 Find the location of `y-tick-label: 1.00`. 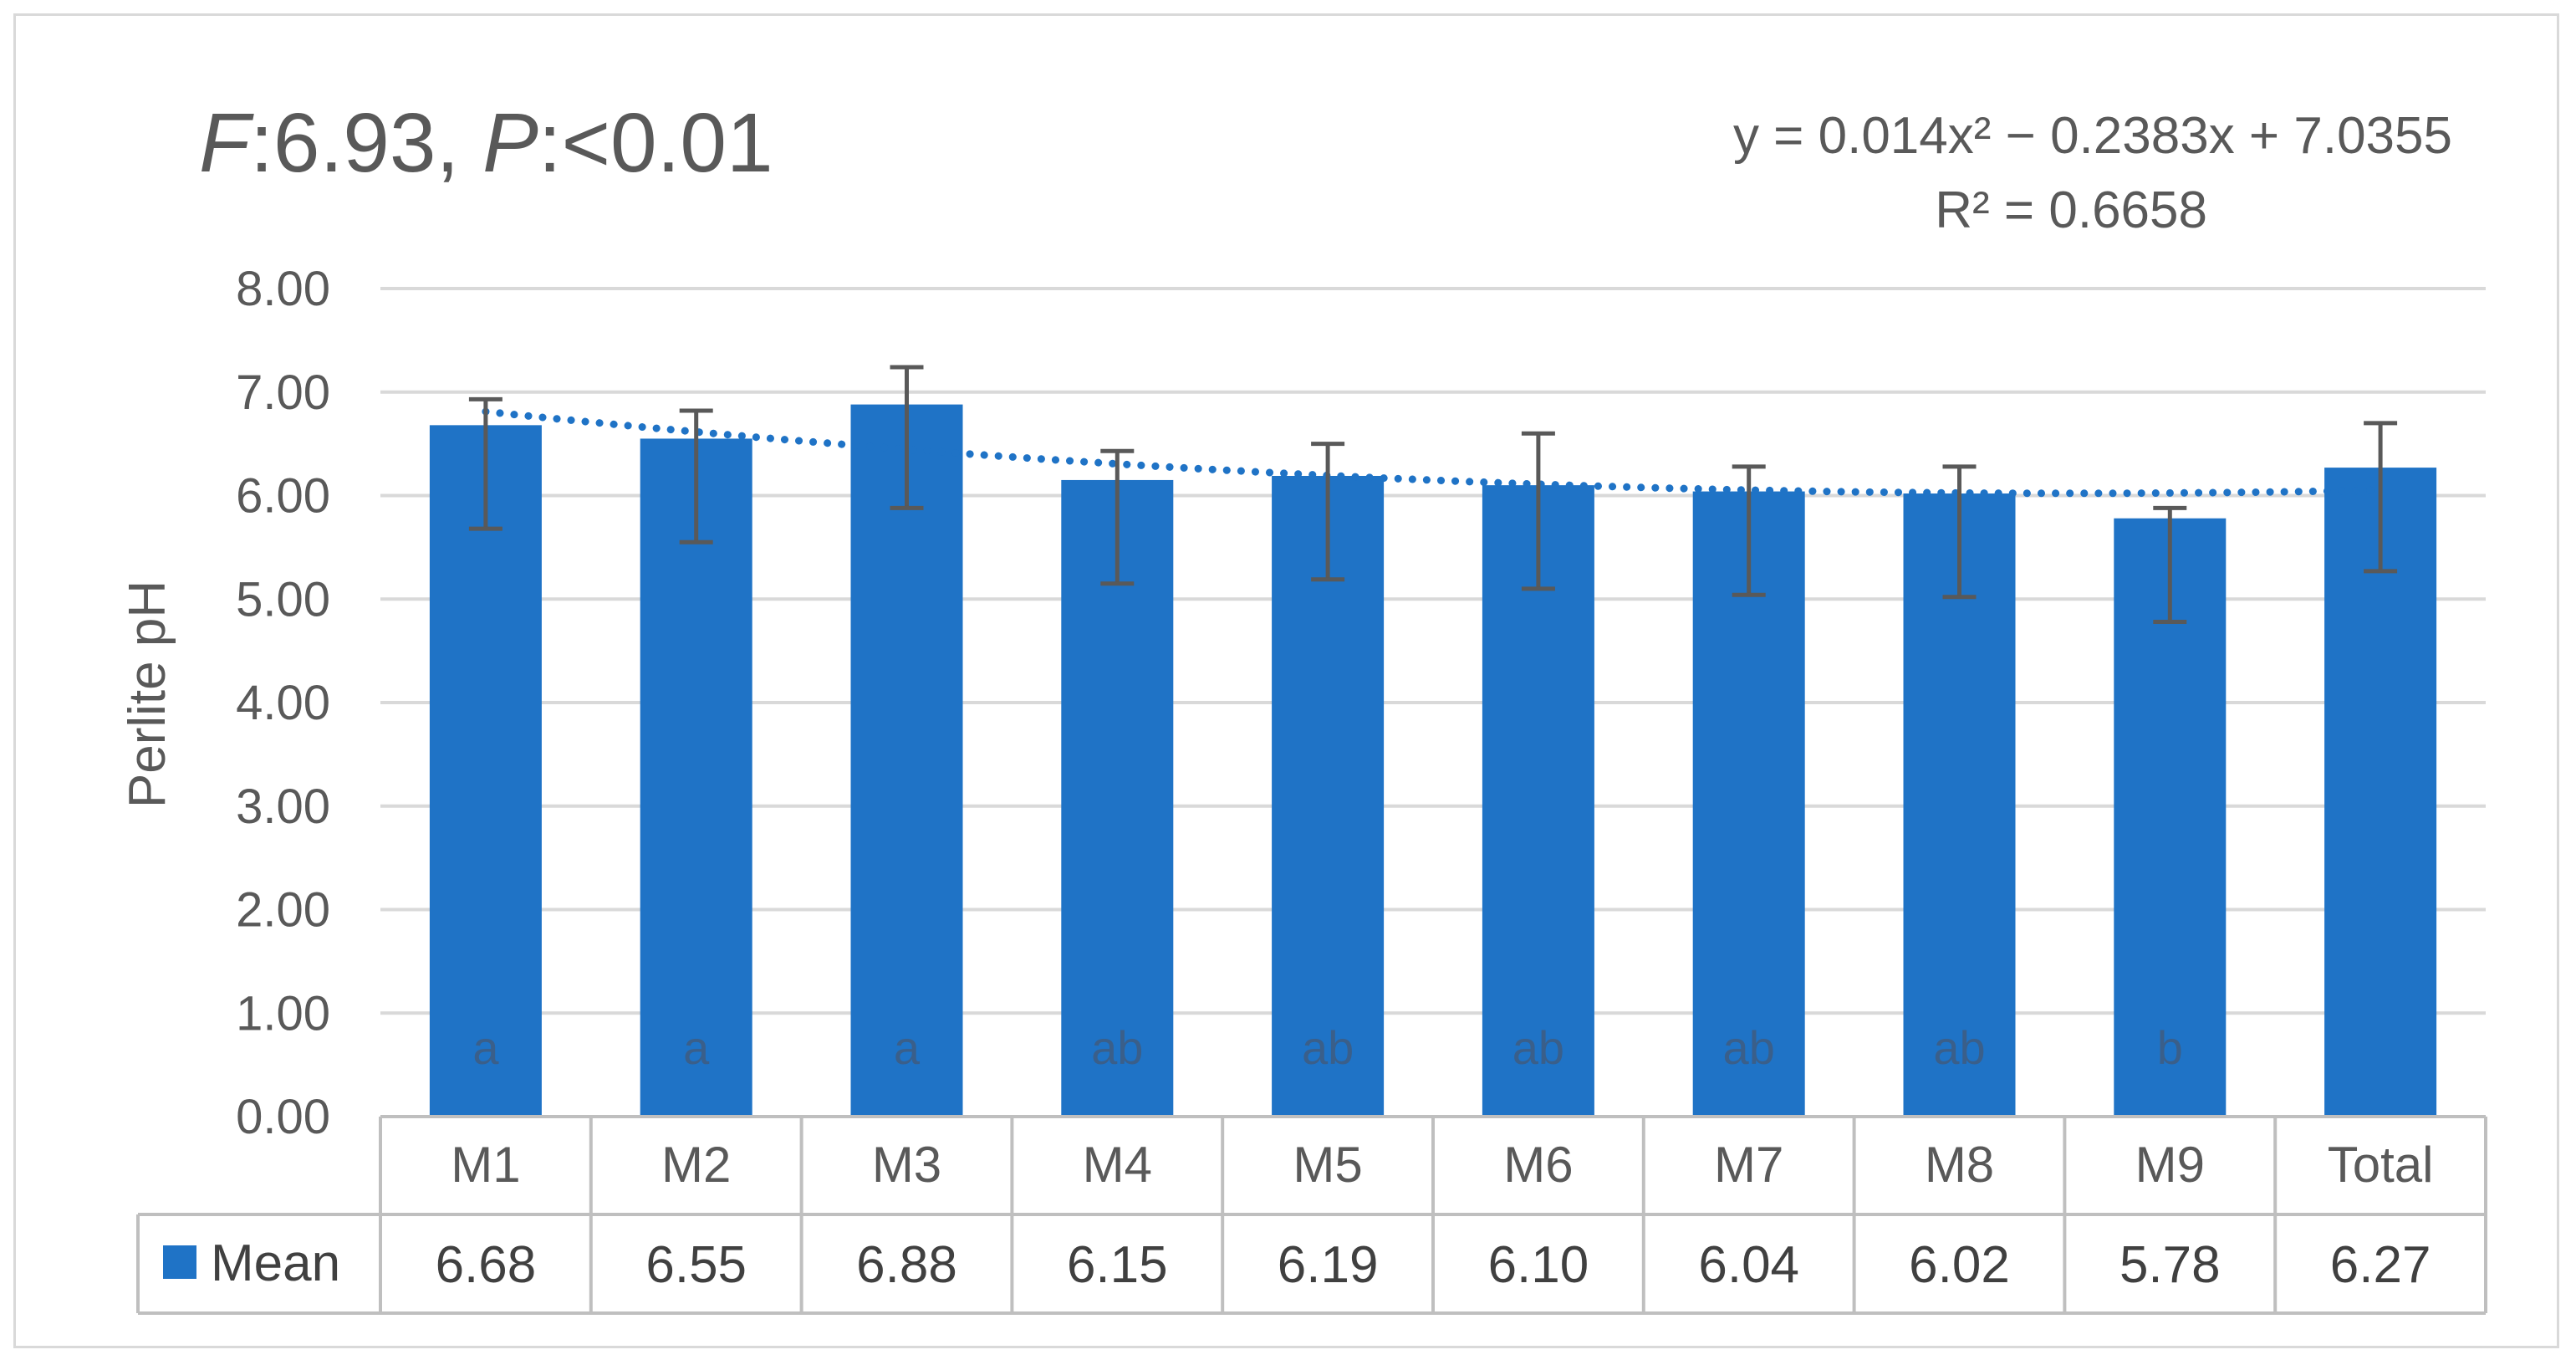

y-tick-label: 1.00 is located at coordinates (283, 1013).